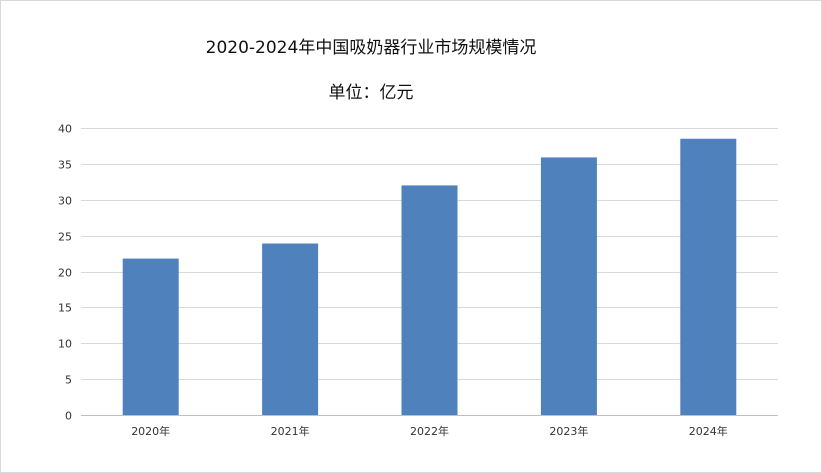 Image resolution: width=822 pixels, height=473 pixels. I want to click on y-tick-label: 5, so click(68, 380).